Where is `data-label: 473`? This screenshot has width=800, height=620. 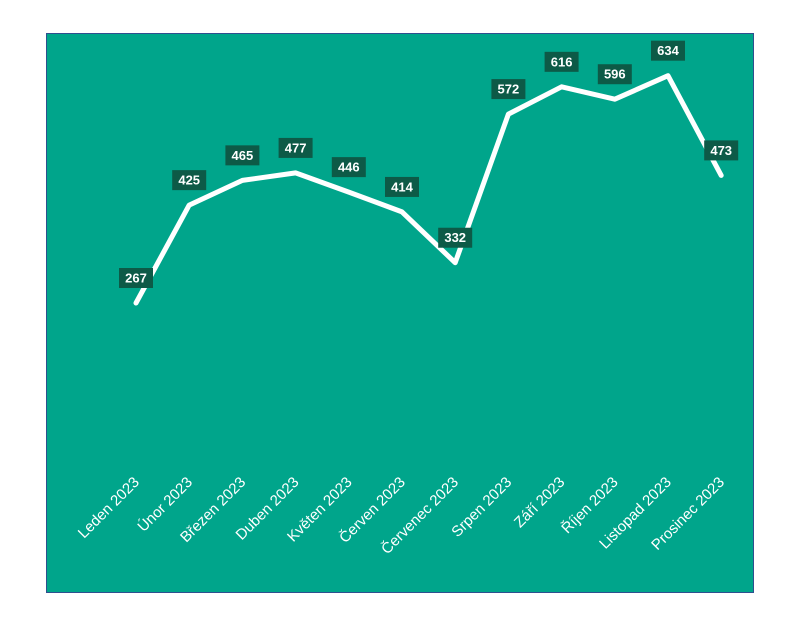 data-label: 473 is located at coordinates (721, 150).